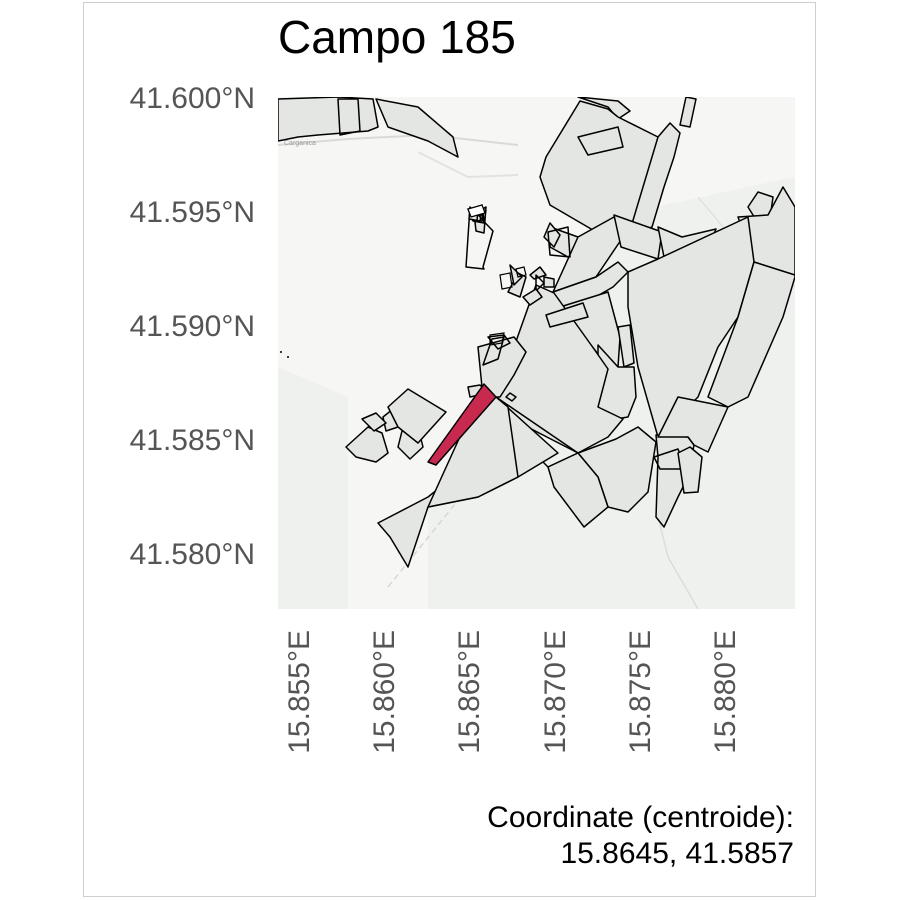  What do you see at coordinates (192, 212) in the screenshot?
I see `y-tick-label: 41.595°N` at bounding box center [192, 212].